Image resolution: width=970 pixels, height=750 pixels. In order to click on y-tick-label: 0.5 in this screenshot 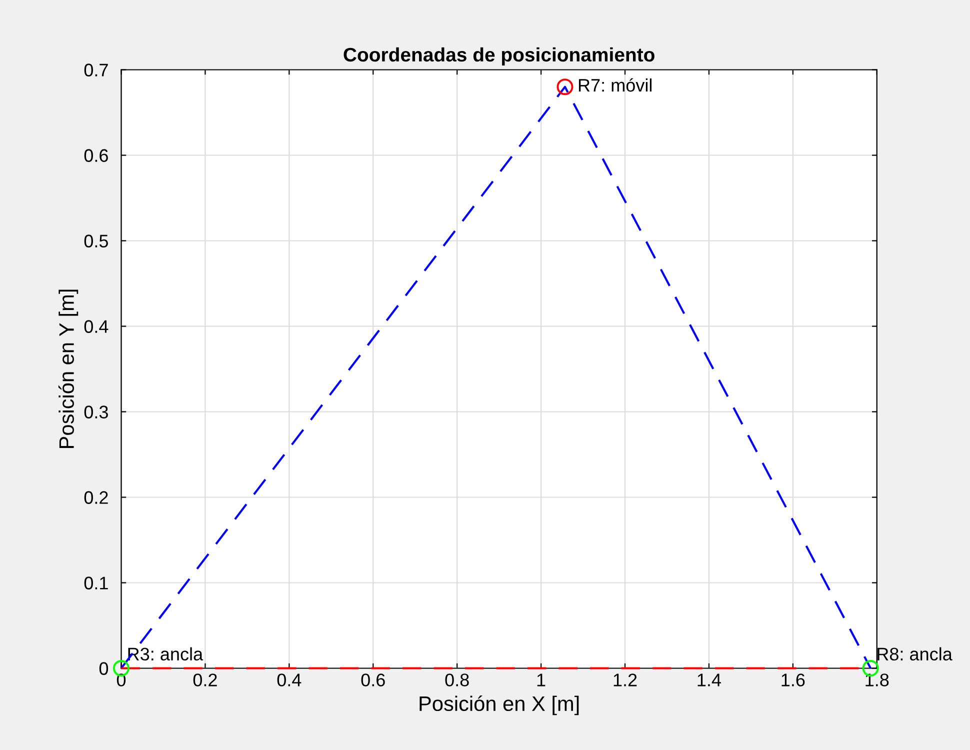, I will do `click(96, 241)`.